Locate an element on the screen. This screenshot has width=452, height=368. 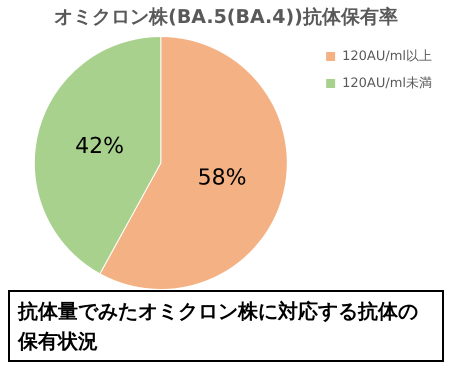
data-label: 42% is located at coordinates (99, 146).